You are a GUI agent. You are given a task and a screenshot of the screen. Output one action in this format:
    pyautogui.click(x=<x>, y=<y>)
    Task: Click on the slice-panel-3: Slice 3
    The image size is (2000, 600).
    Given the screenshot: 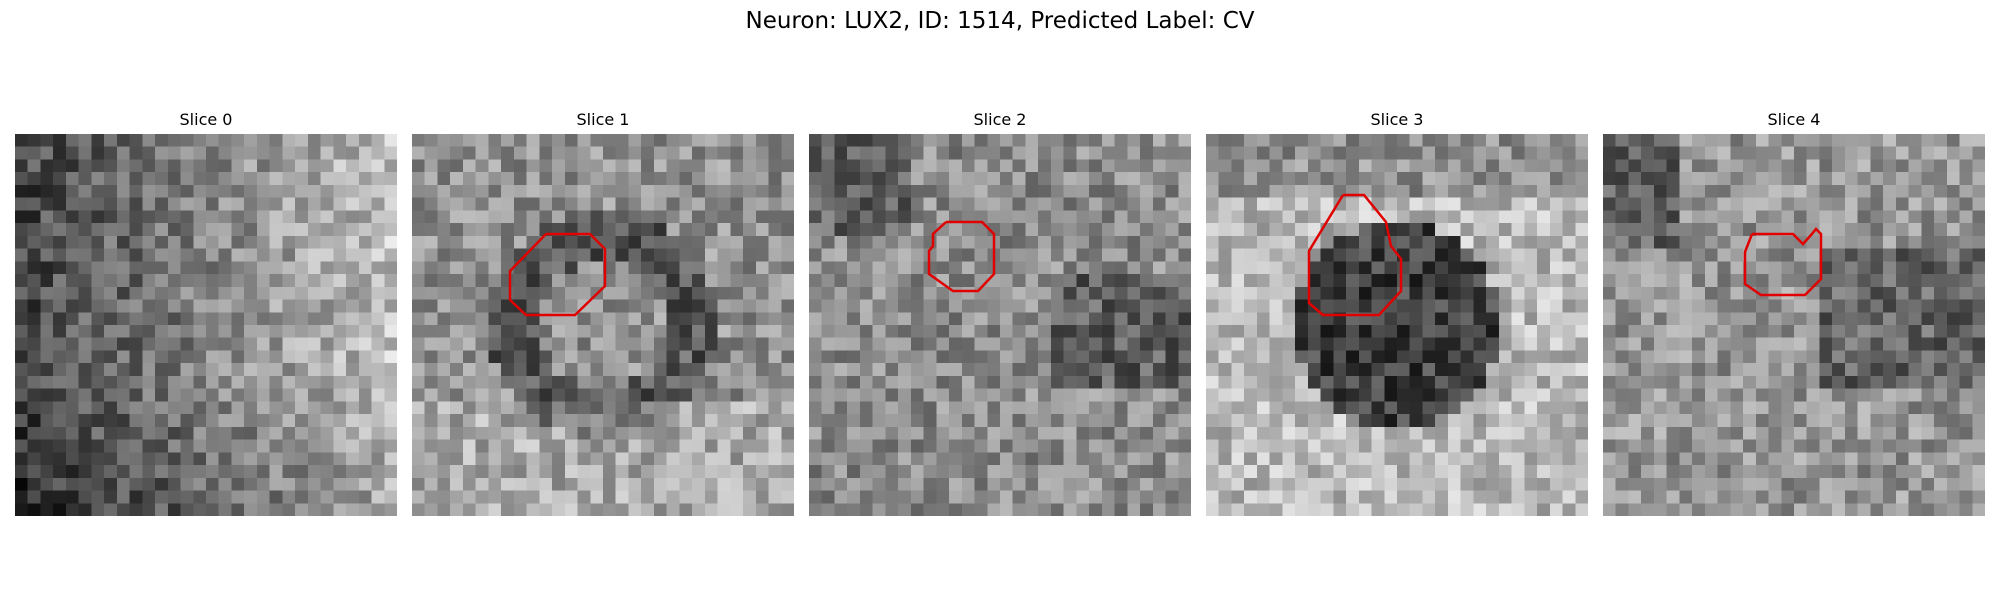 What is the action you would take?
    pyautogui.click(x=1397, y=312)
    